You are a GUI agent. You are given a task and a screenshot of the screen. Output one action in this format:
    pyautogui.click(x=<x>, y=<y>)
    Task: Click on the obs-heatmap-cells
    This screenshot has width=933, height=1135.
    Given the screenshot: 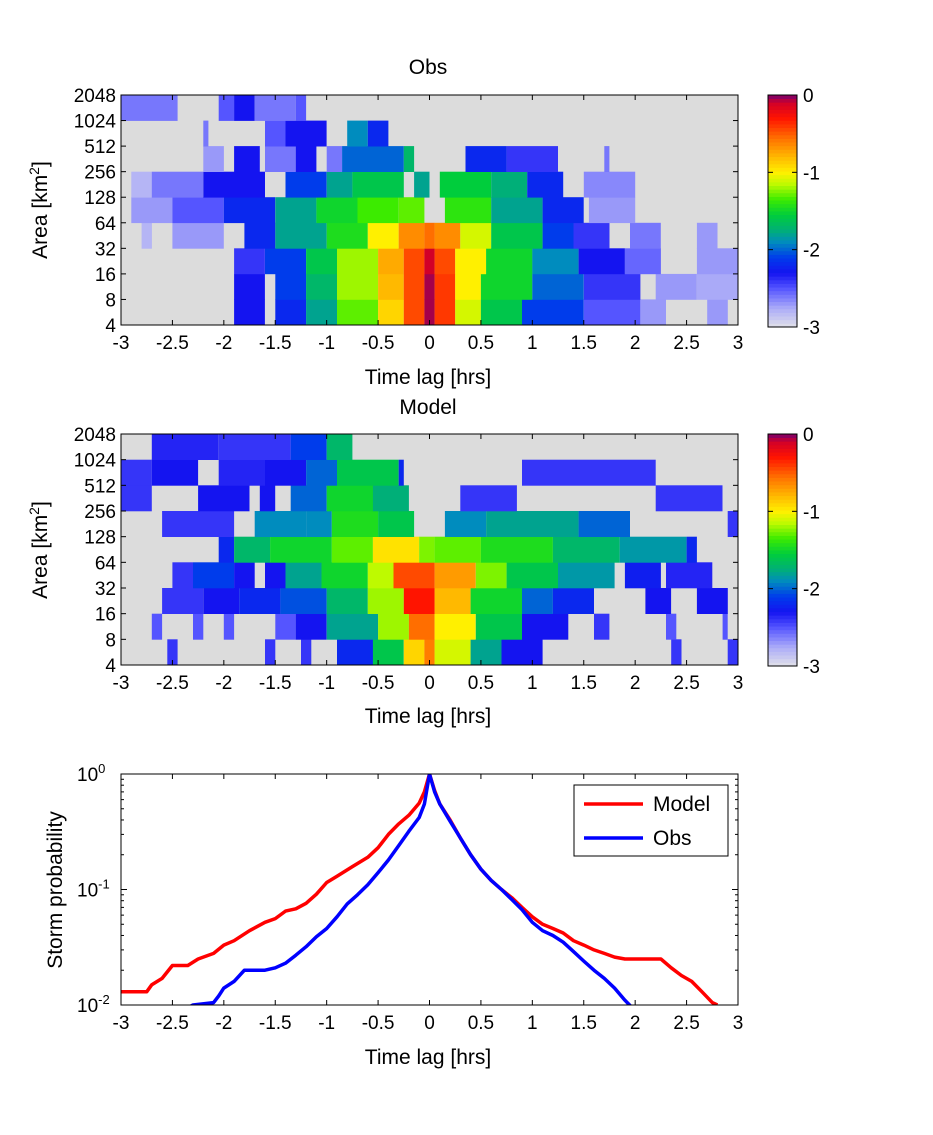 What is the action you would take?
    pyautogui.click(x=429, y=210)
    